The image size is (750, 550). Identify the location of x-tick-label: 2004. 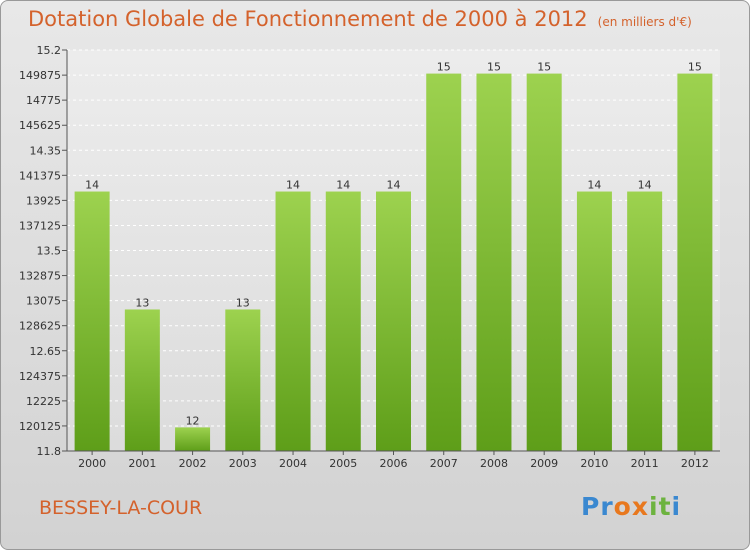
(293, 463).